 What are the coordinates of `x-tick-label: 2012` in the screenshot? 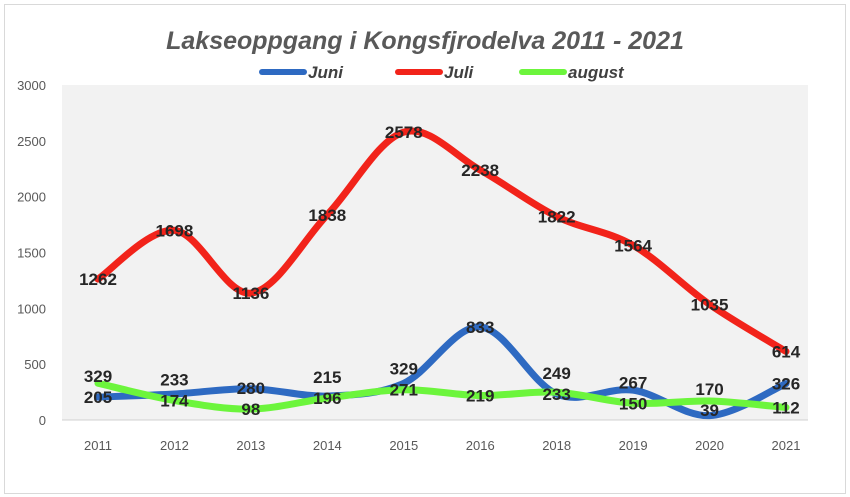 It's located at (174, 445).